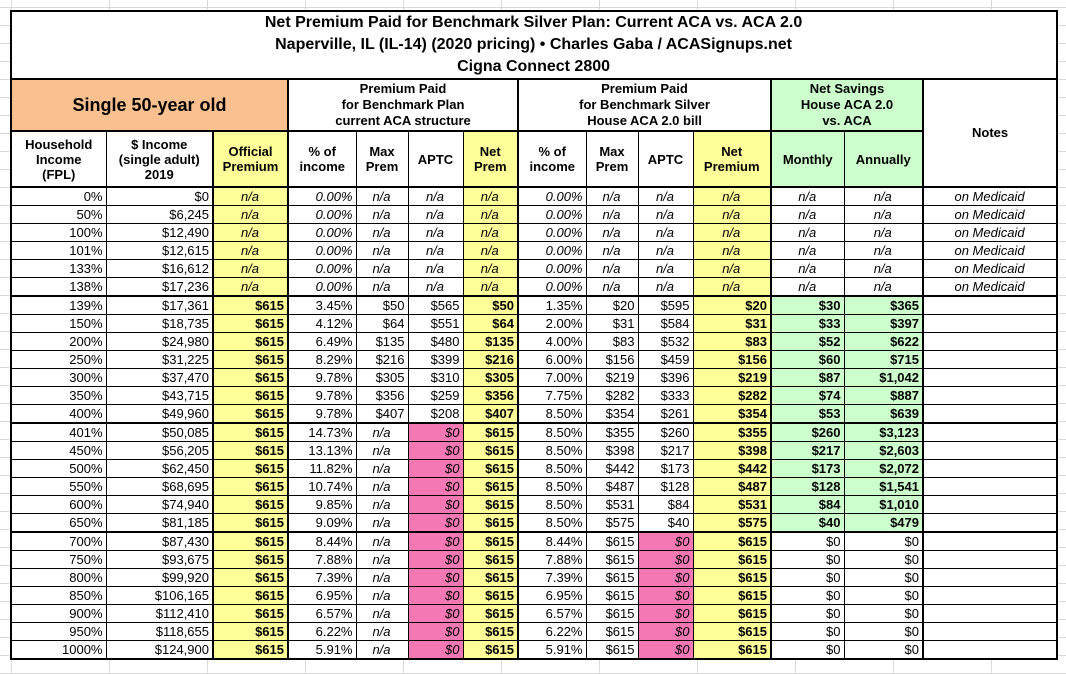 This screenshot has height=674, width=1066. Describe the element at coordinates (552, 159) in the screenshot. I see `header-house-pct-of-income: % of income` at that location.